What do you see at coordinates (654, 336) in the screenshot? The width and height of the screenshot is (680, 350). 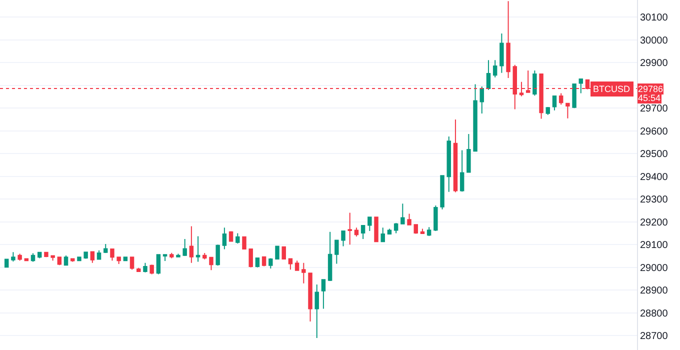 I see `y-tick-label: 28700` at bounding box center [654, 336].